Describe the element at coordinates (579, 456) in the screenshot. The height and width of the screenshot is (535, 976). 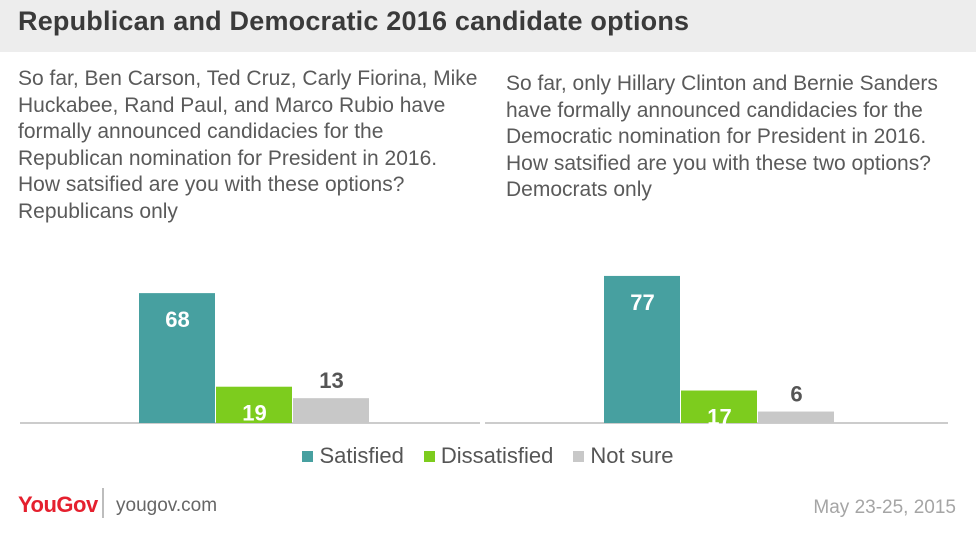
I see `legend-swatch-not-sure` at that location.